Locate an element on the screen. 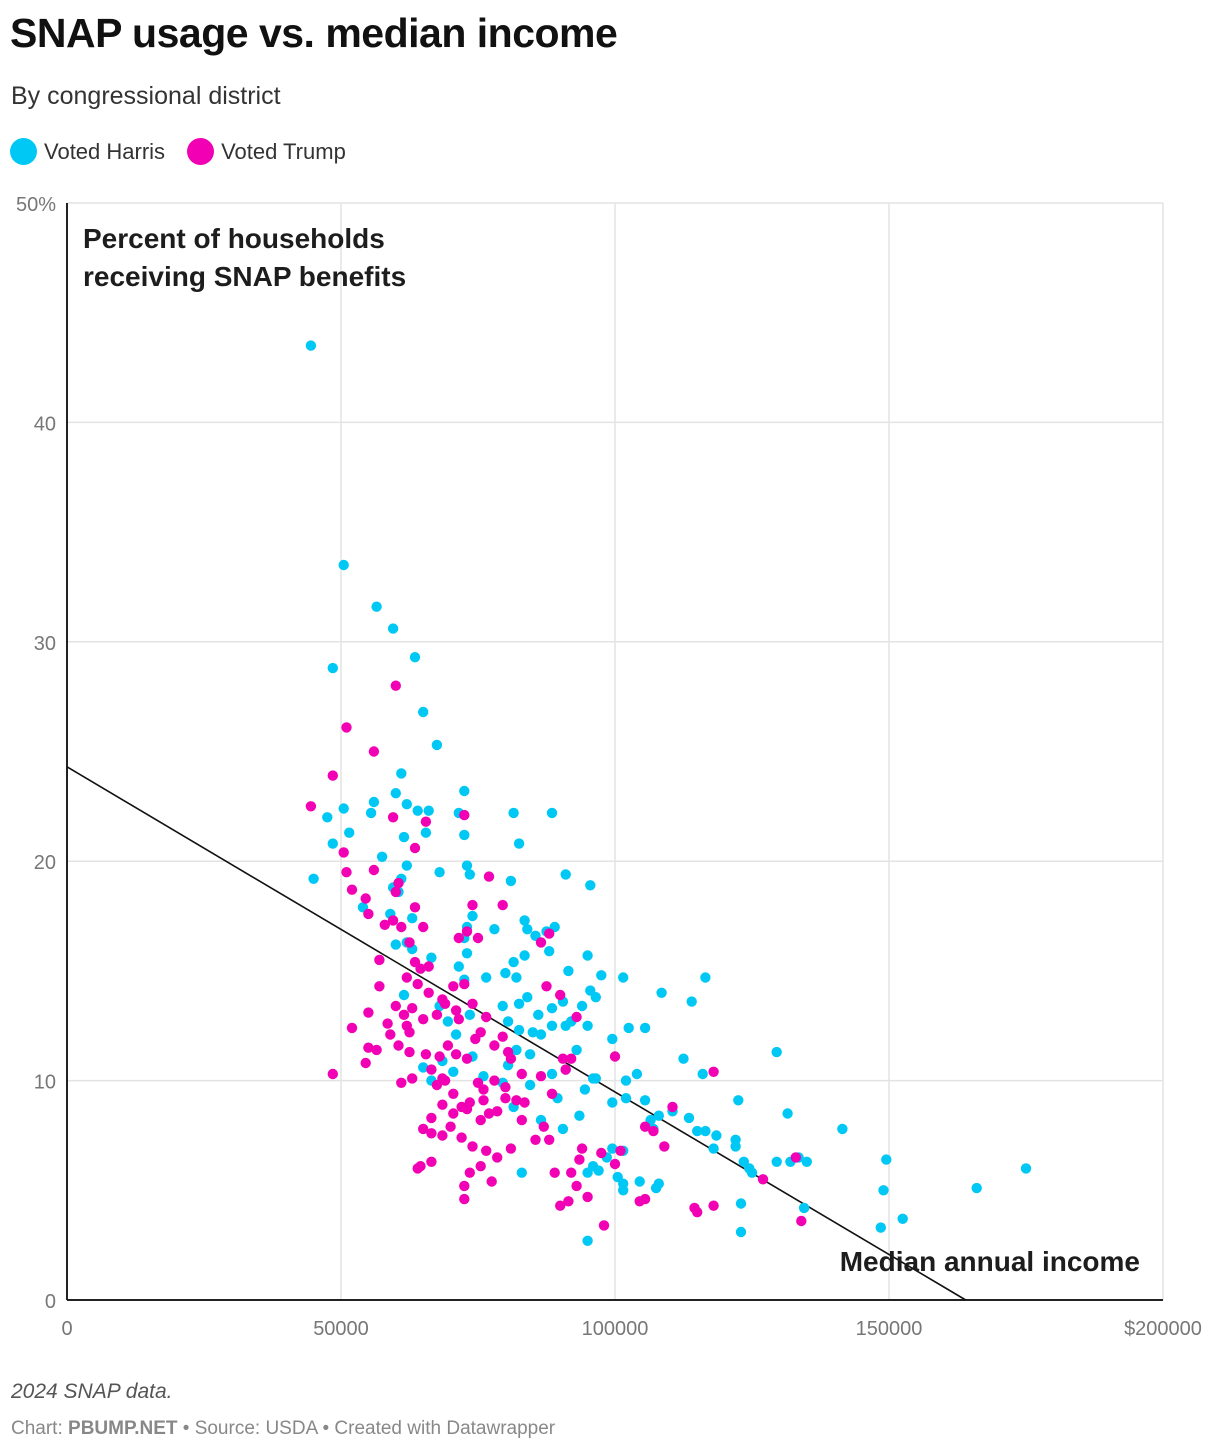 This screenshot has width=1220, height=1454. legend-harris-label: Voted Harris is located at coordinates (105, 151).